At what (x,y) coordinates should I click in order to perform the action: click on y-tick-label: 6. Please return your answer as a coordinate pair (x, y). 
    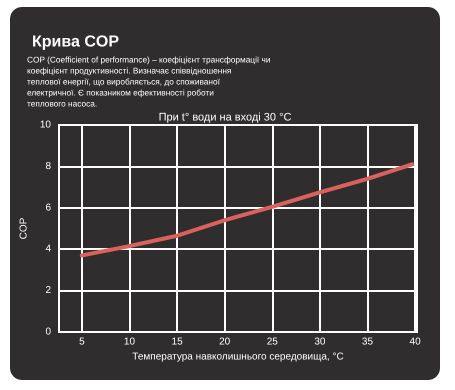
    Looking at the image, I should click on (48, 208).